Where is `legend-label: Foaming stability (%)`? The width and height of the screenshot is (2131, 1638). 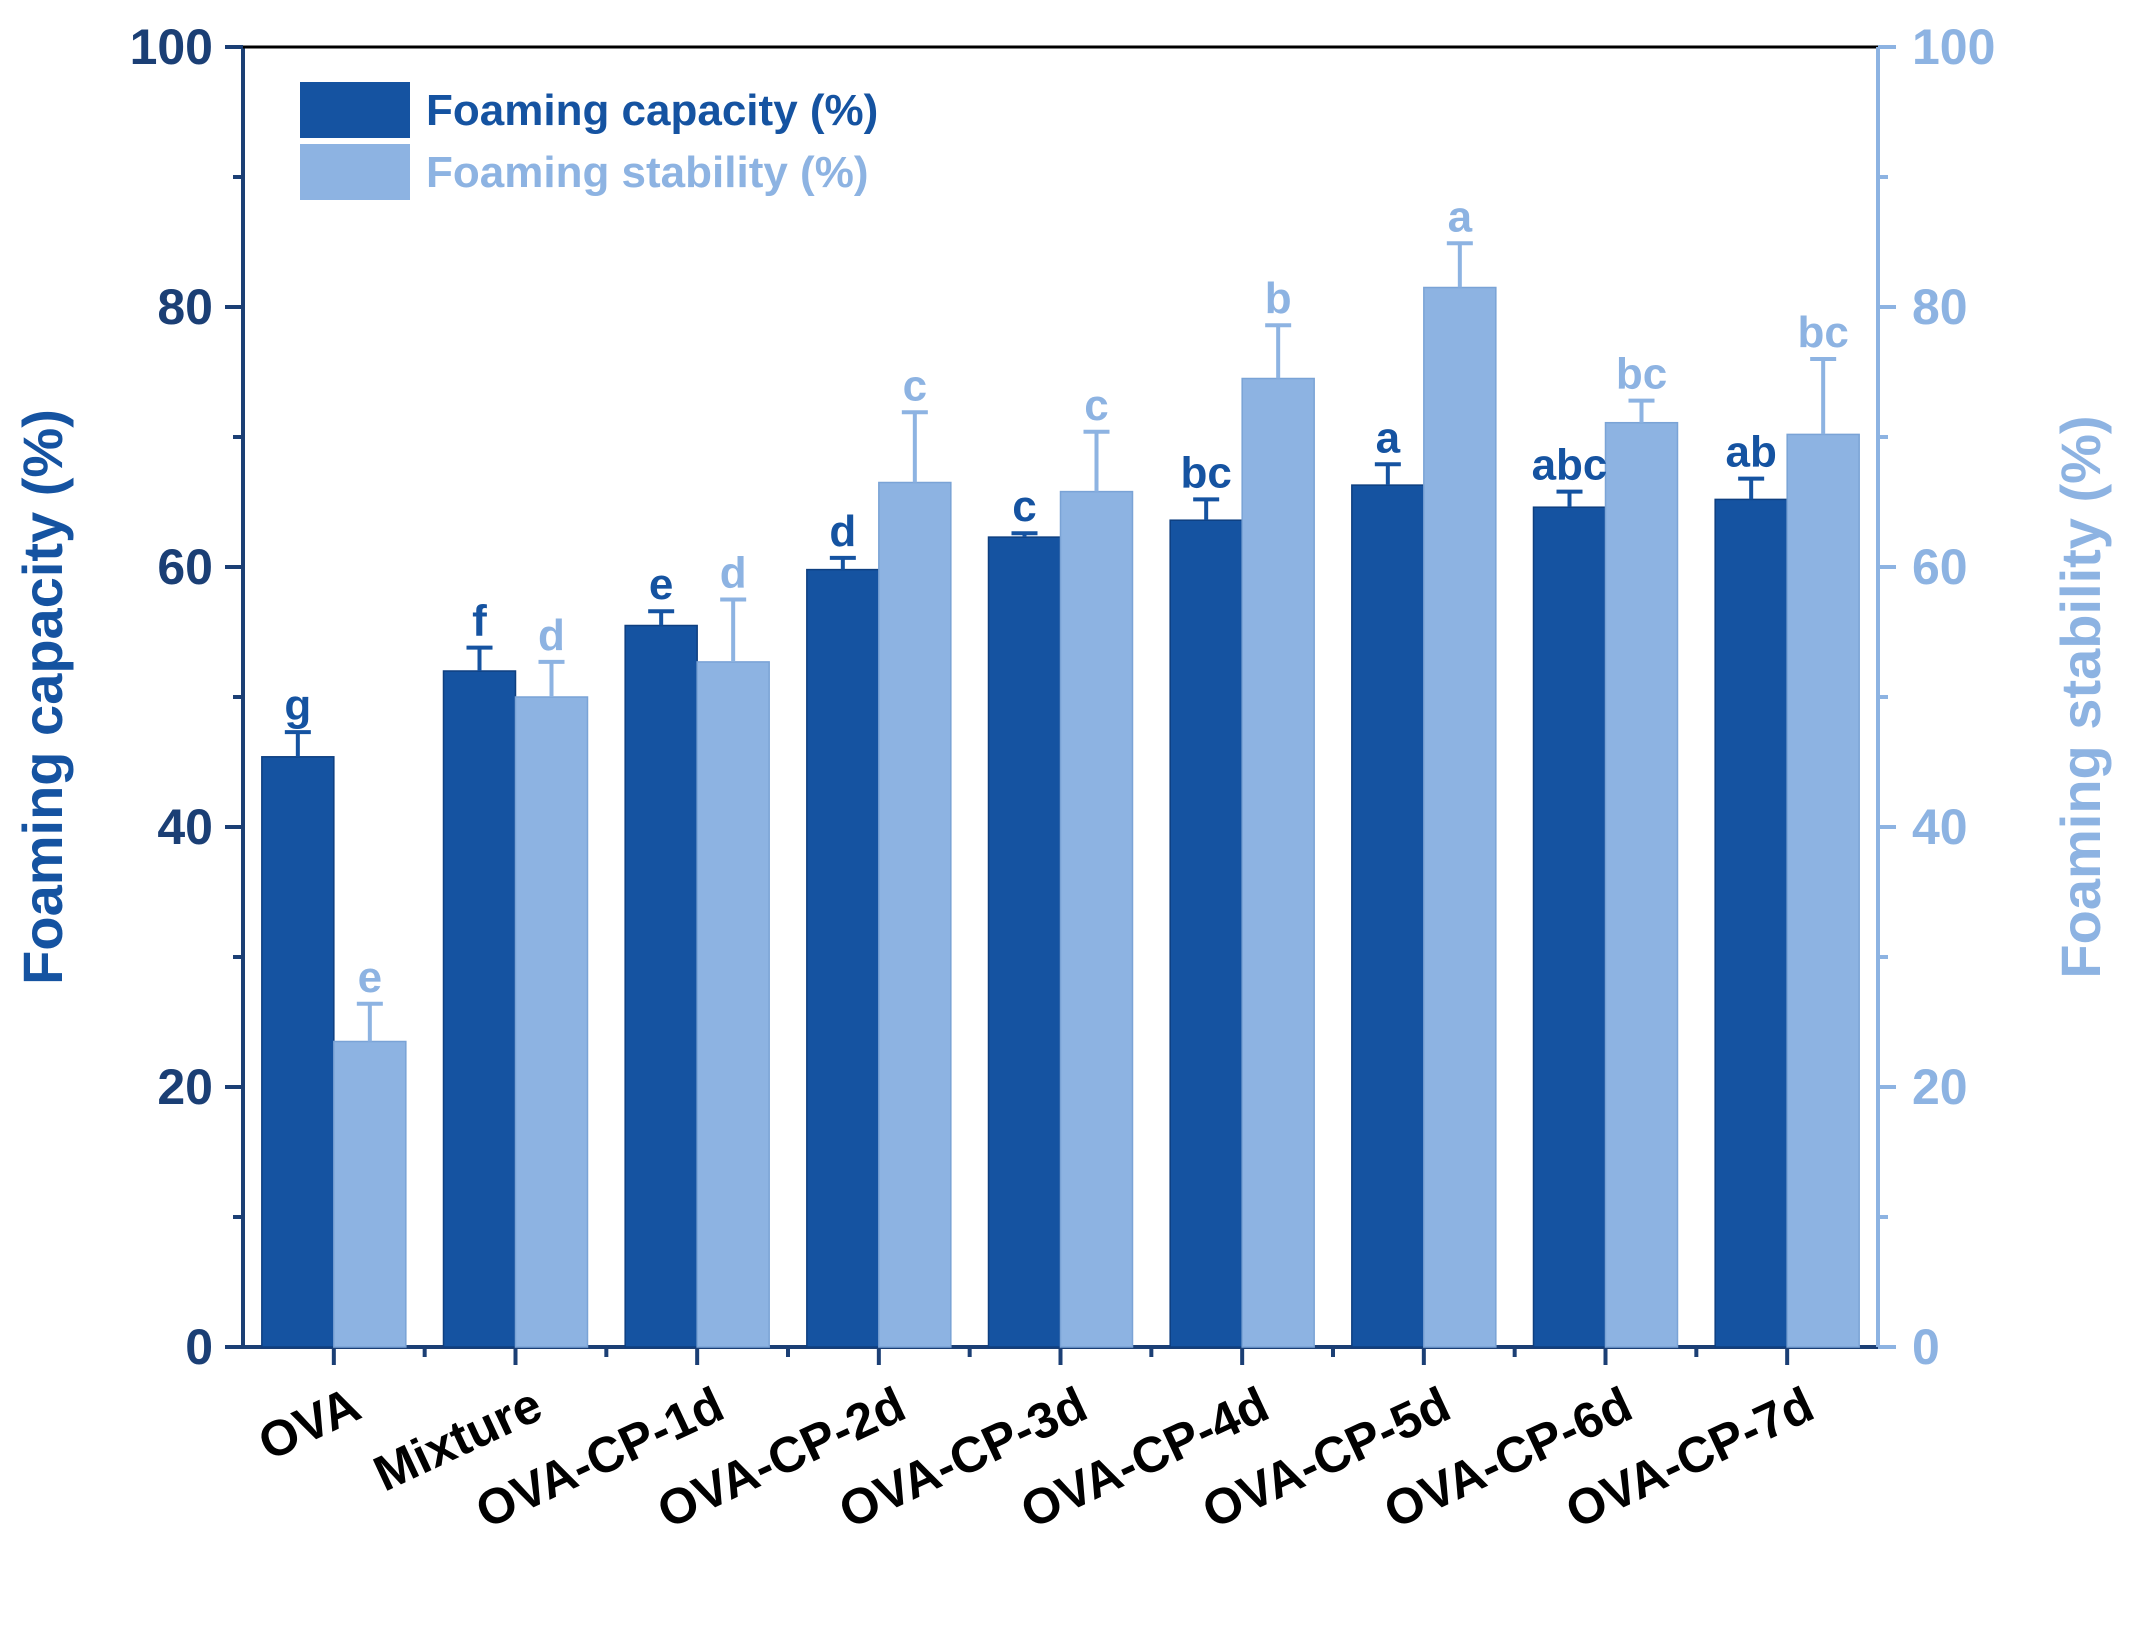 legend-label: Foaming stability (%) is located at coordinates (647, 172).